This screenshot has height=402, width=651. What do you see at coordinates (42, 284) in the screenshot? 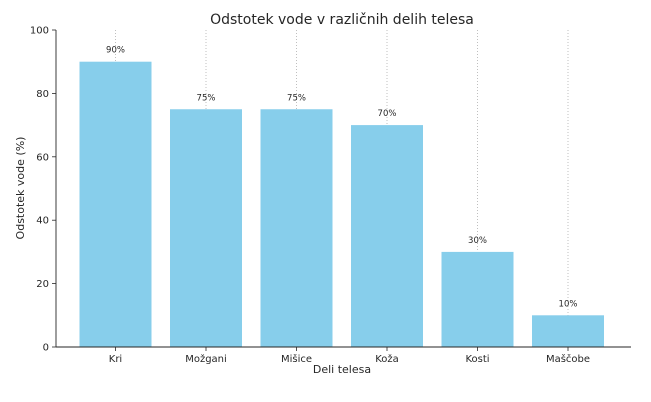
I see `y-tick-label: 20` at bounding box center [42, 284].